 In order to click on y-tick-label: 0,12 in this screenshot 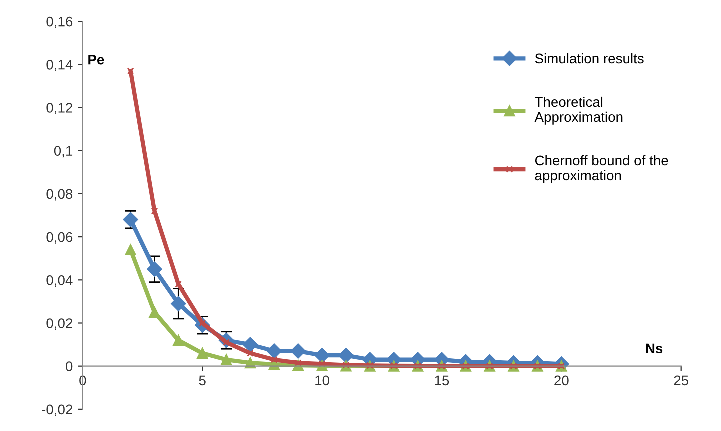, I will do `click(59, 109)`.